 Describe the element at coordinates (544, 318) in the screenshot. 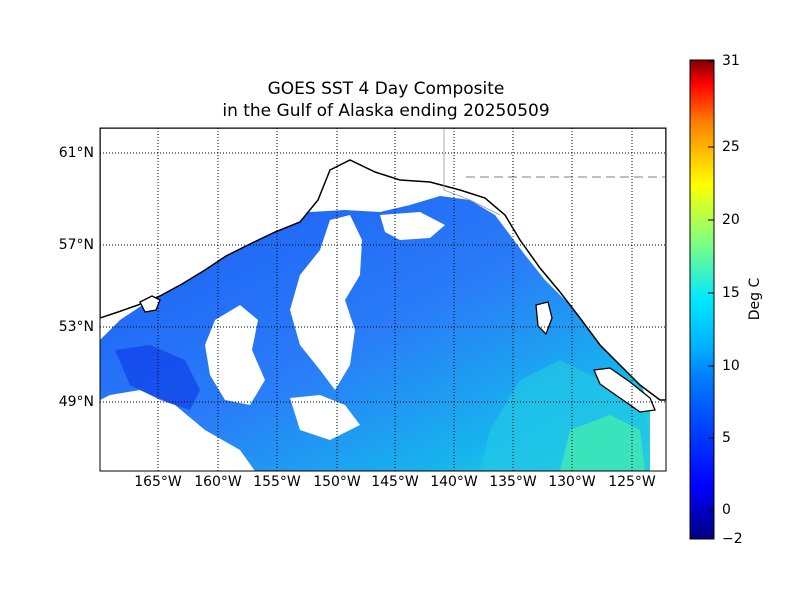

I see `haida-gwaii` at that location.